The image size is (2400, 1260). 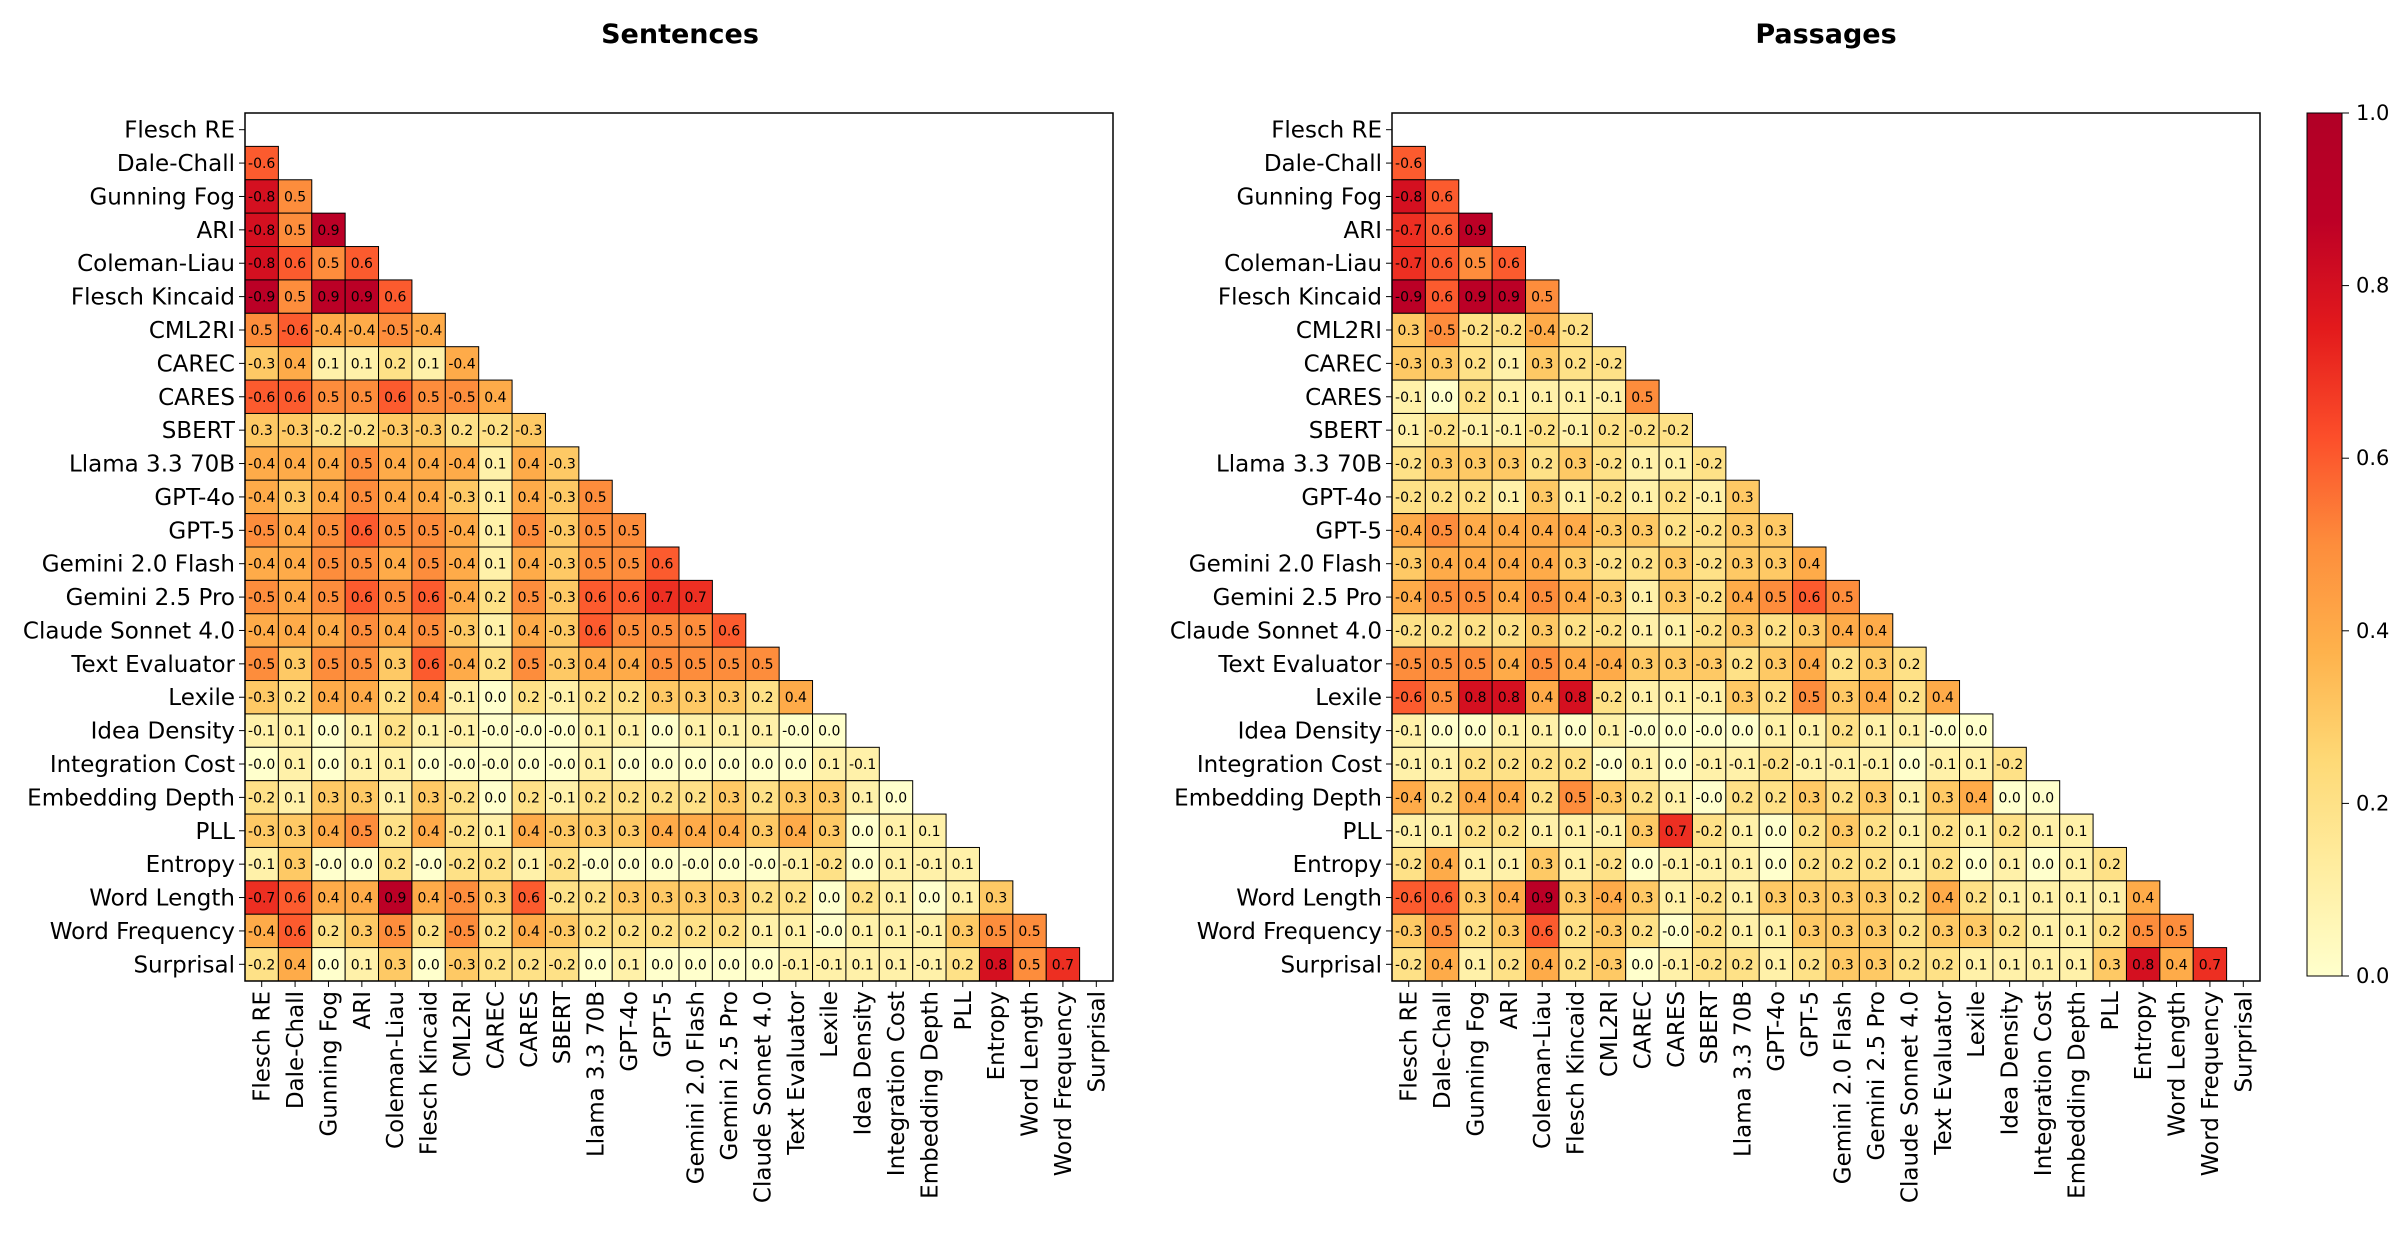 I want to click on x-tick-label: Llama 3.3 70B, so click(x=1744, y=1074).